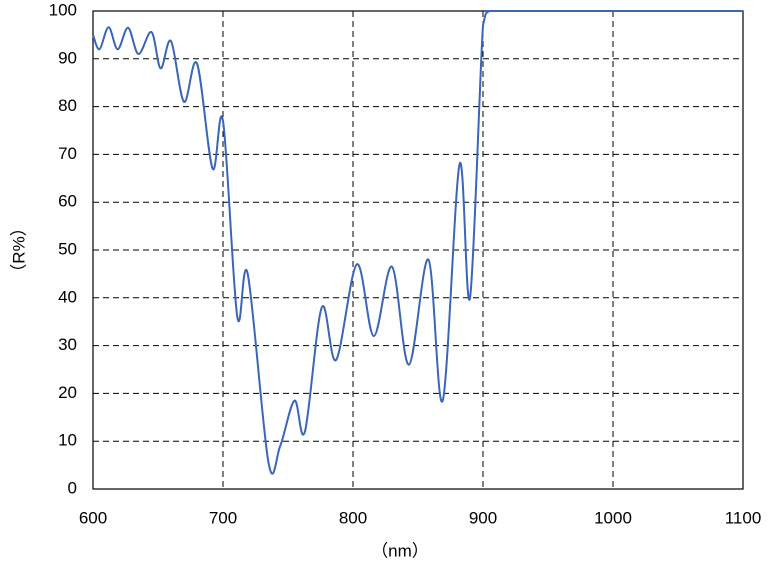 The width and height of the screenshot is (770, 567). What do you see at coordinates (613, 517) in the screenshot?
I see `x-tick-label: 1000` at bounding box center [613, 517].